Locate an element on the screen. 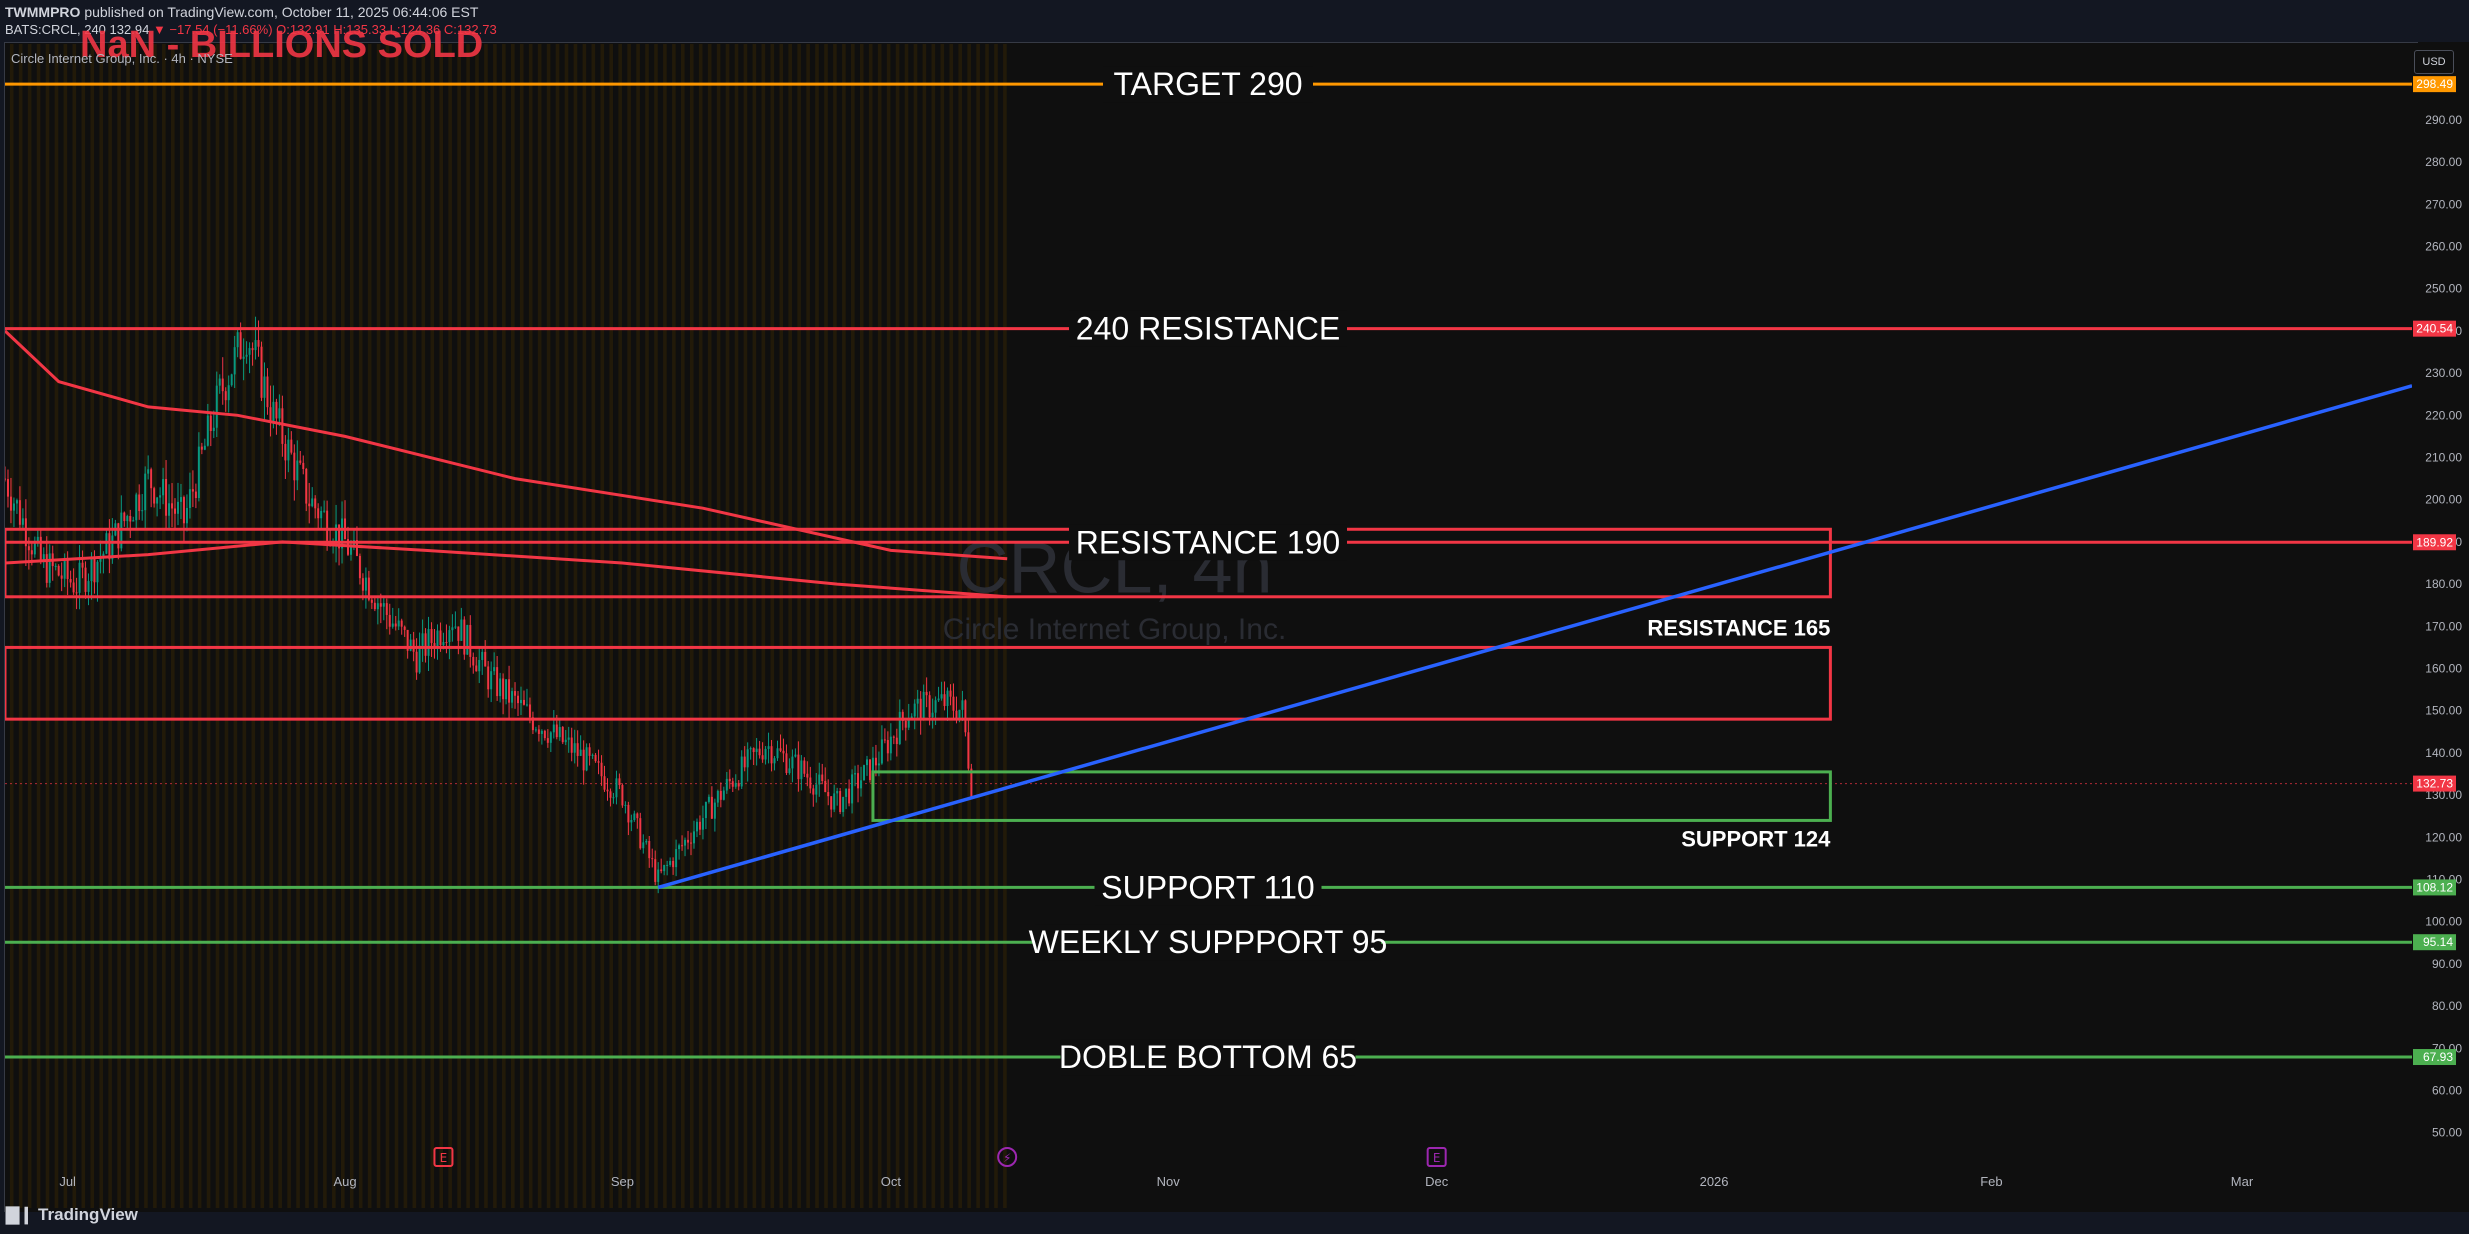 This screenshot has width=2469, height=1234. zone-label: SUPPORT 124 is located at coordinates (1756, 838).